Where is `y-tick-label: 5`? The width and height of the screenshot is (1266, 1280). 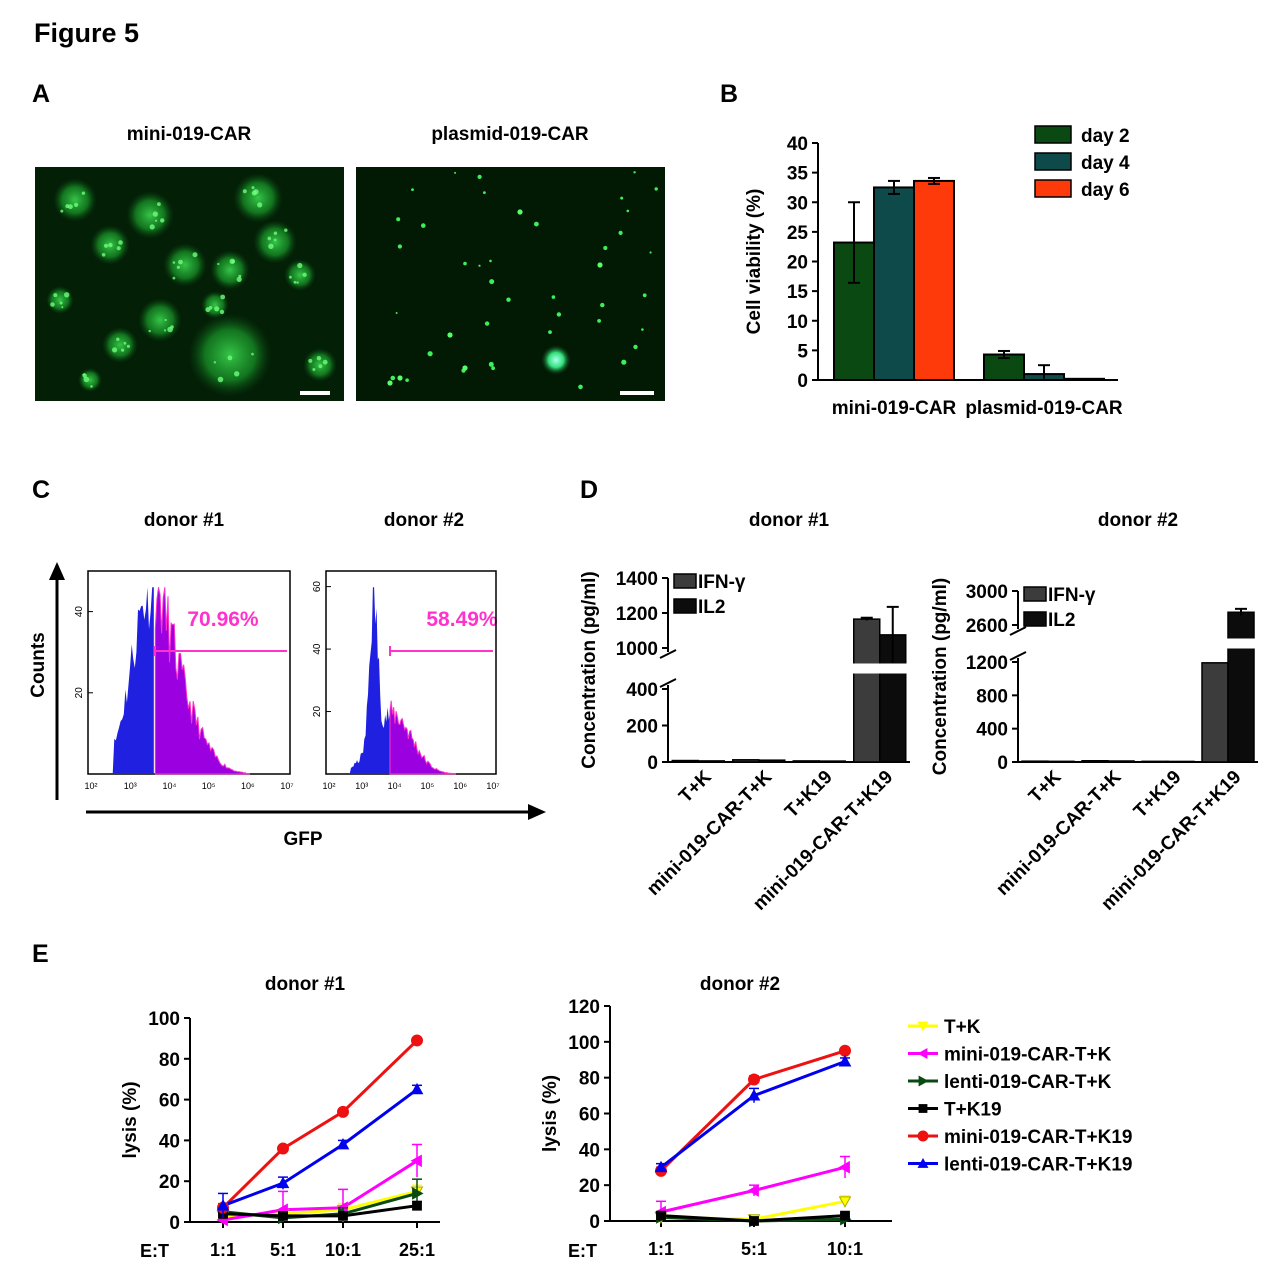
y-tick-label: 5 is located at coordinates (802, 351).